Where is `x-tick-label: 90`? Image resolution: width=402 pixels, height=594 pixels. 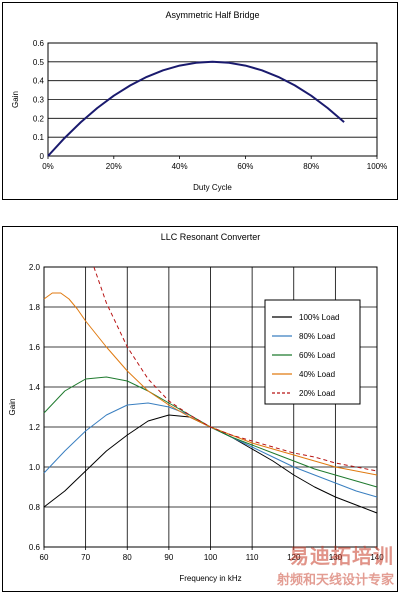 x-tick-label: 90 is located at coordinates (168, 557).